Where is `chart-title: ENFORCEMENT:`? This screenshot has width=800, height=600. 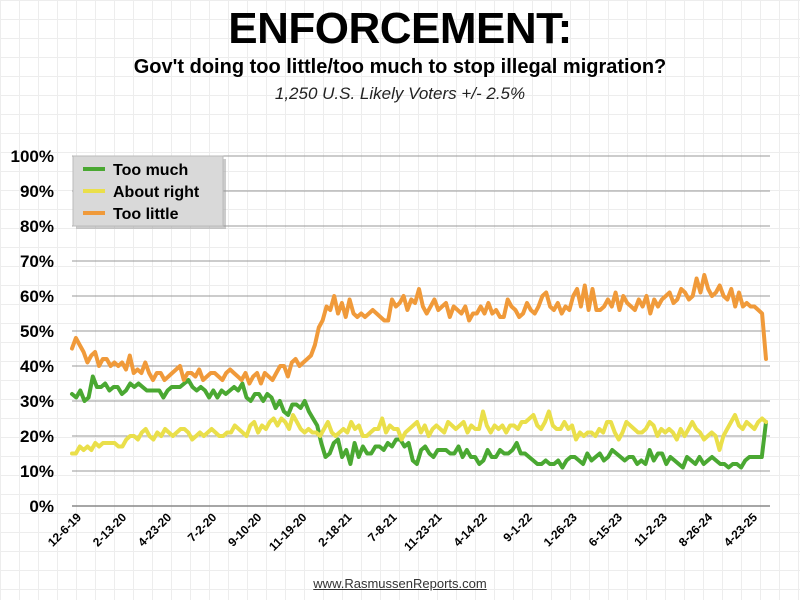
chart-title: ENFORCEMENT: is located at coordinates (400, 28).